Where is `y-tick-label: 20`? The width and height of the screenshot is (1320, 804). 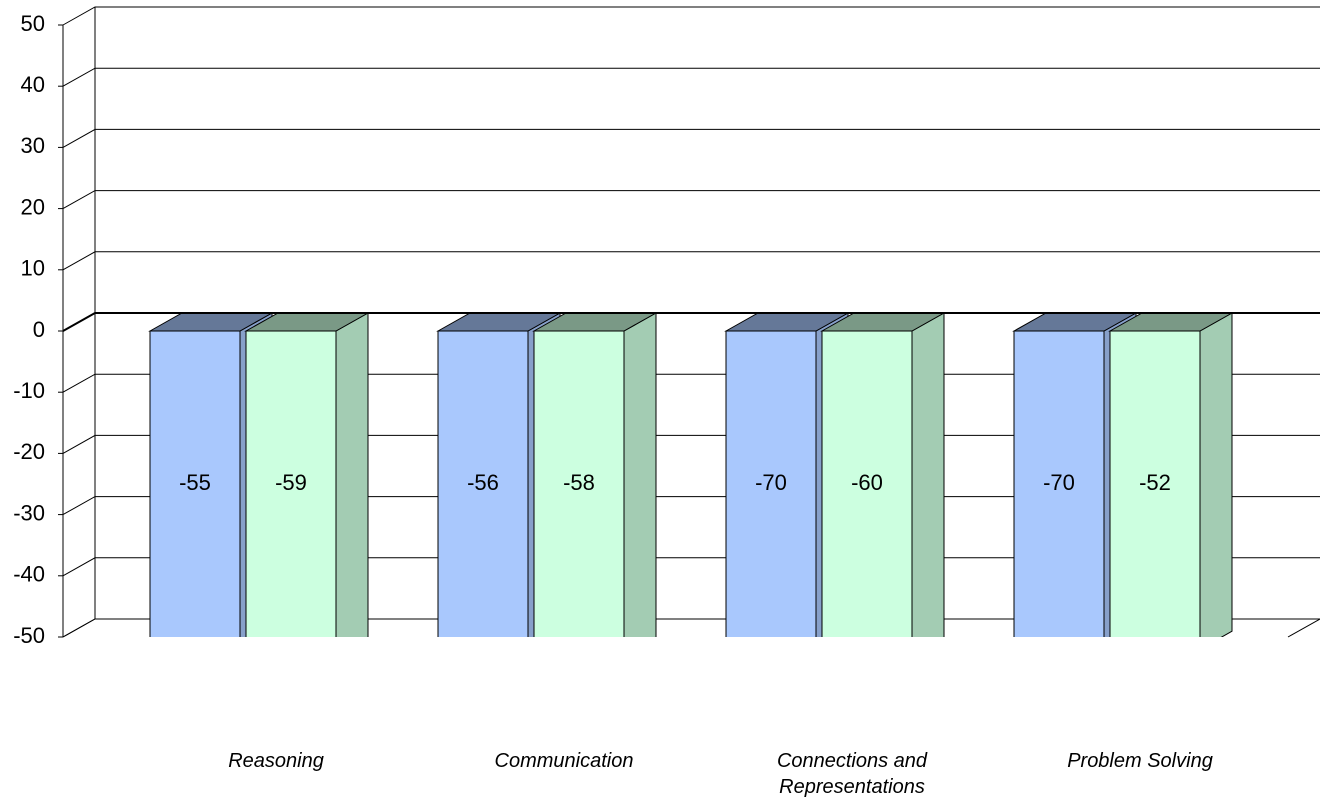 y-tick-label: 20 is located at coordinates (33, 206).